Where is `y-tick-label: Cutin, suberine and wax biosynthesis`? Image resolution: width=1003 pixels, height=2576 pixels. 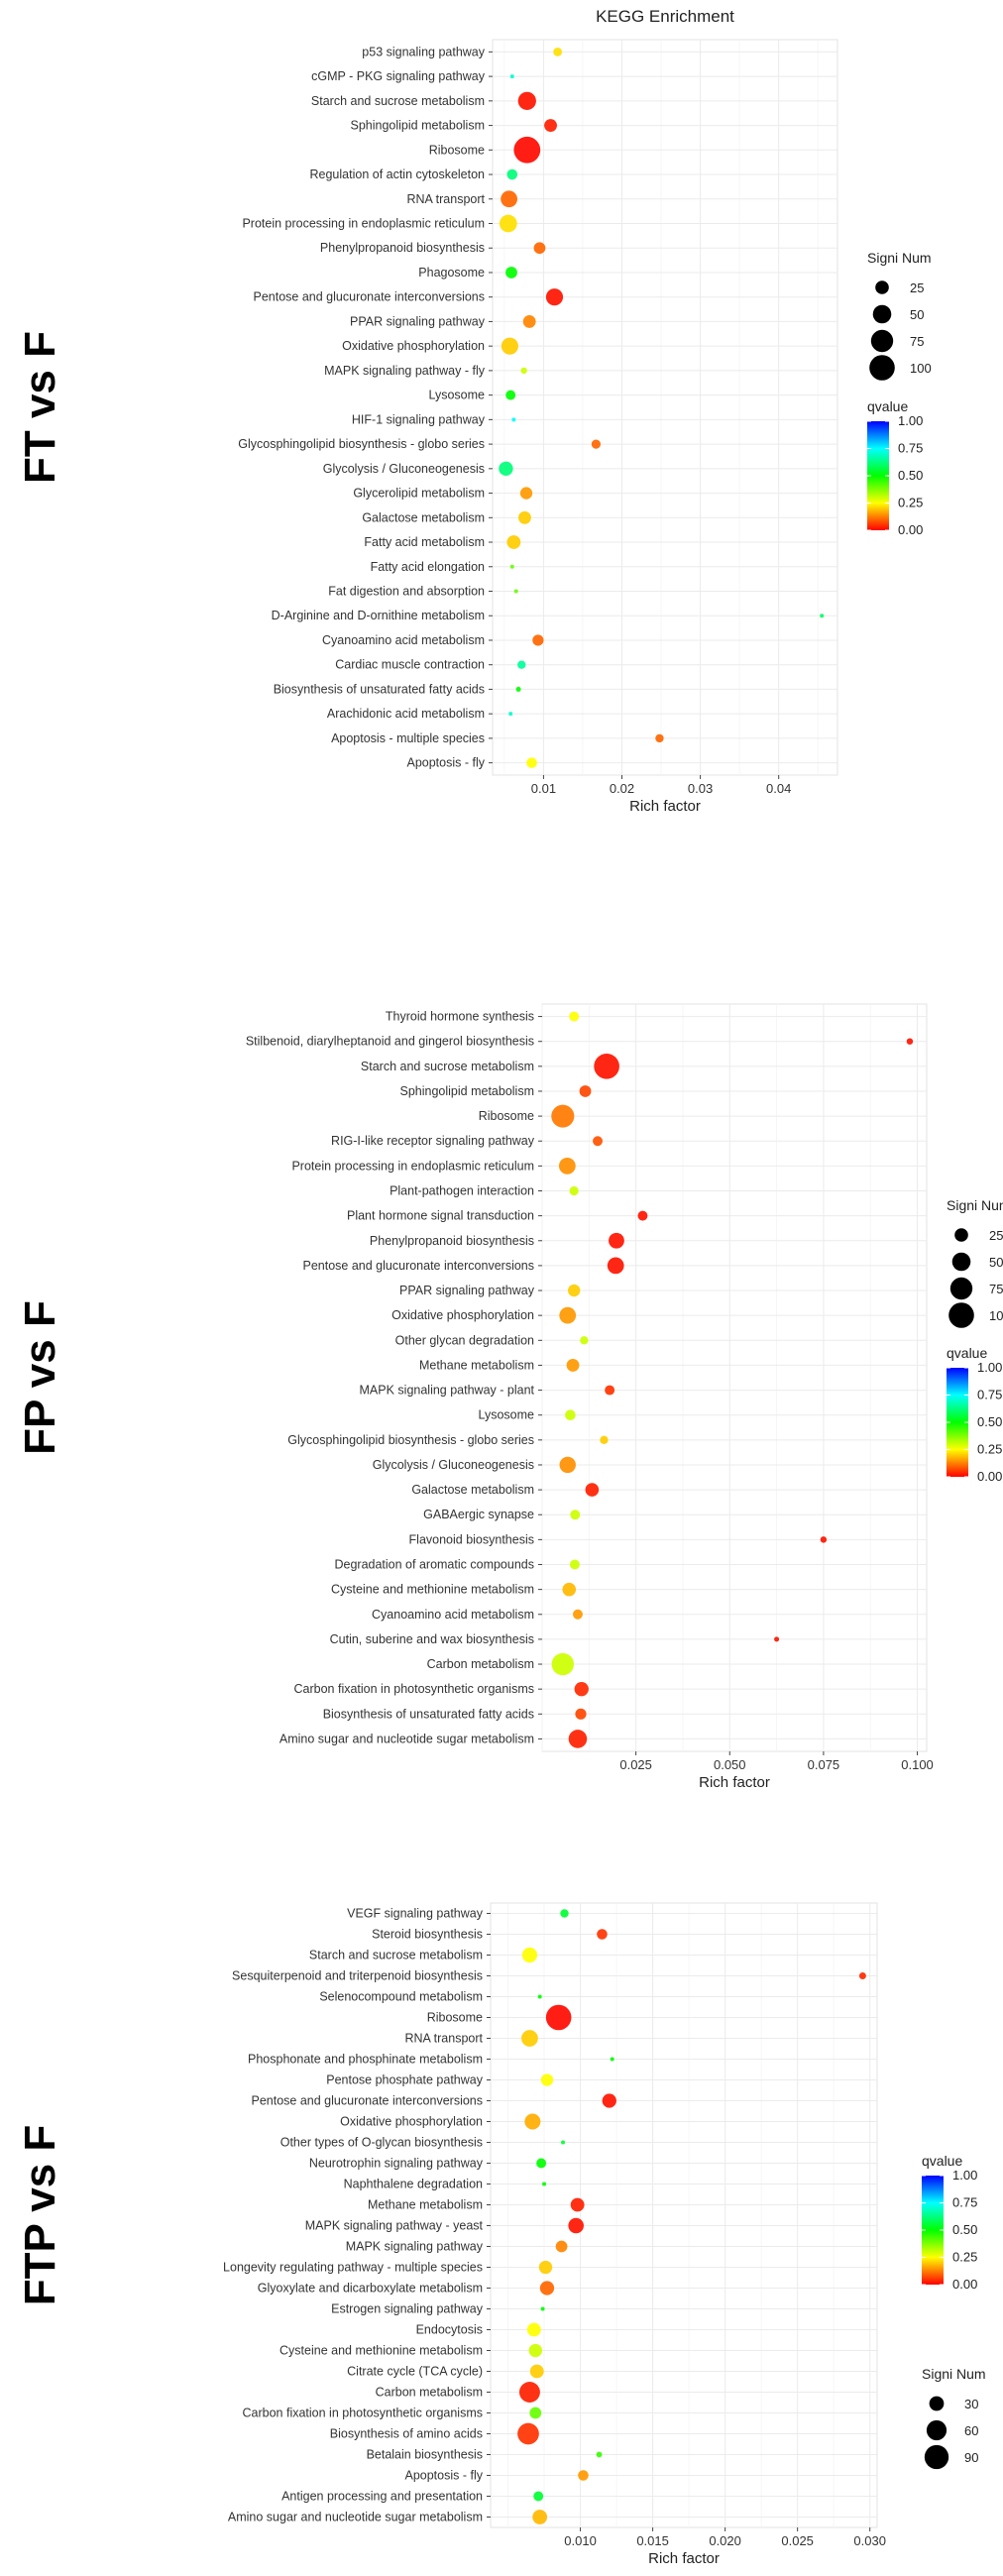
y-tick-label: Cutin, suberine and wax biosynthesis is located at coordinates (432, 1639).